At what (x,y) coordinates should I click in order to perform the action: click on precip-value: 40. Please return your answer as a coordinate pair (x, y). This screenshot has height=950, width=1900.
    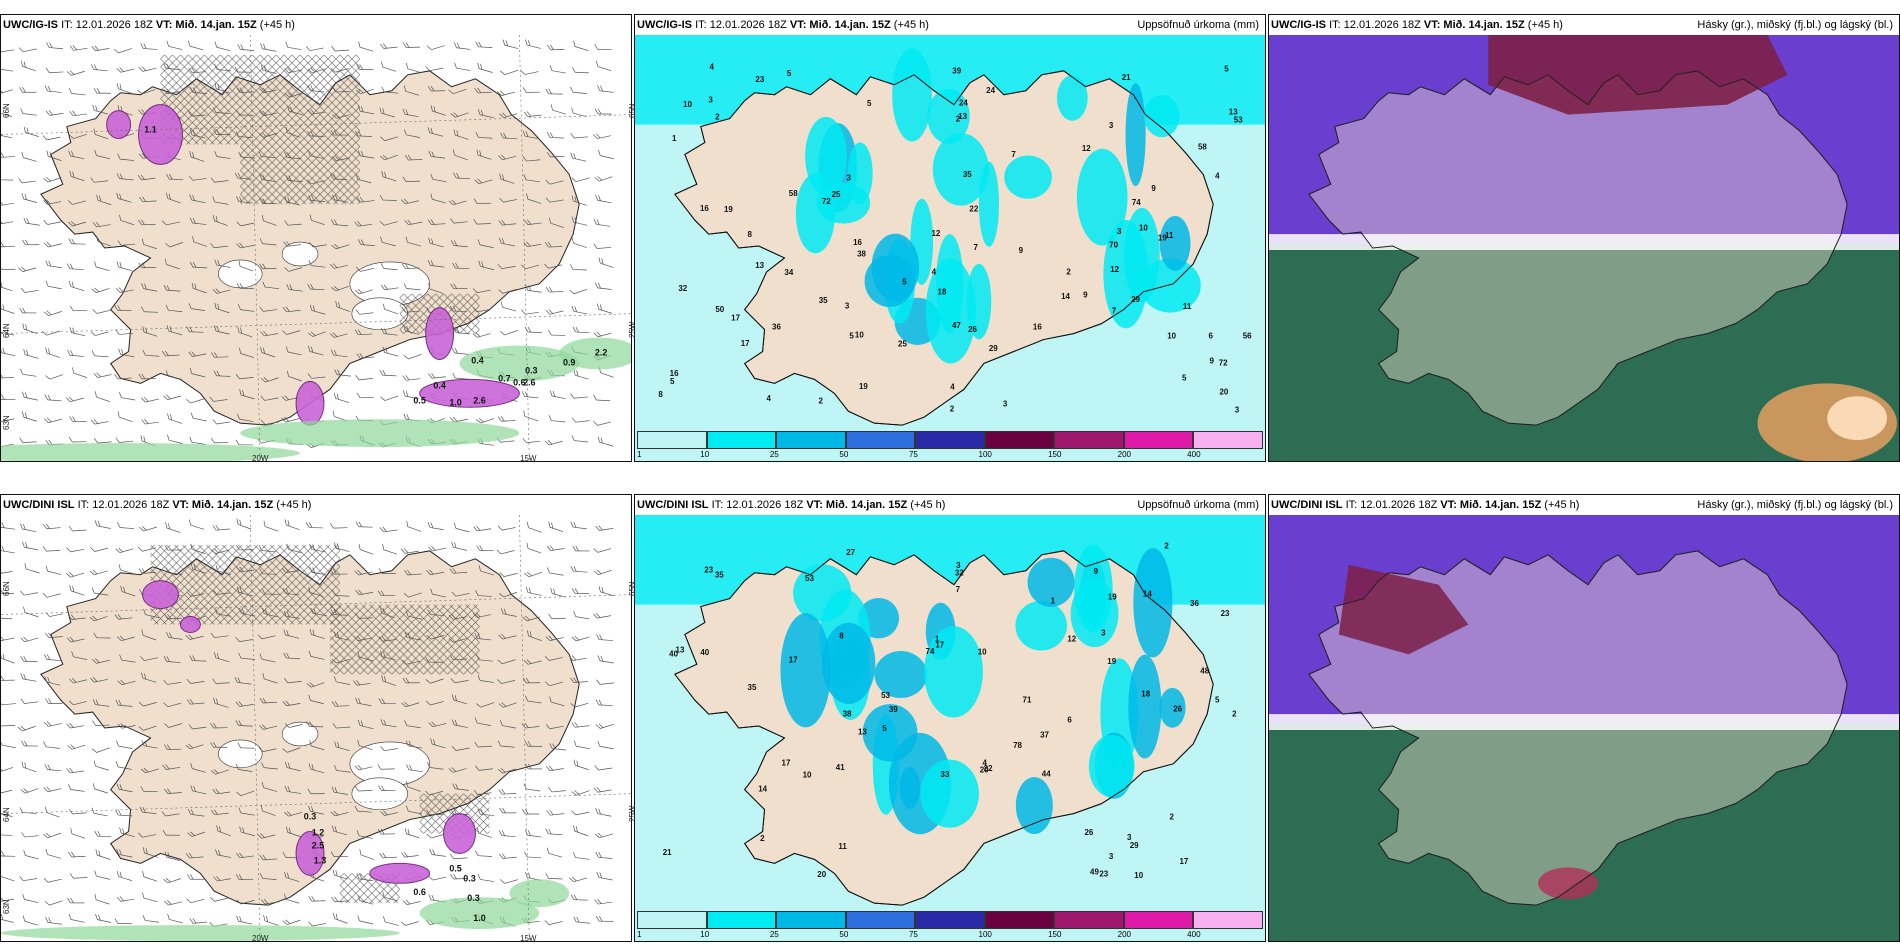
    Looking at the image, I should click on (673, 653).